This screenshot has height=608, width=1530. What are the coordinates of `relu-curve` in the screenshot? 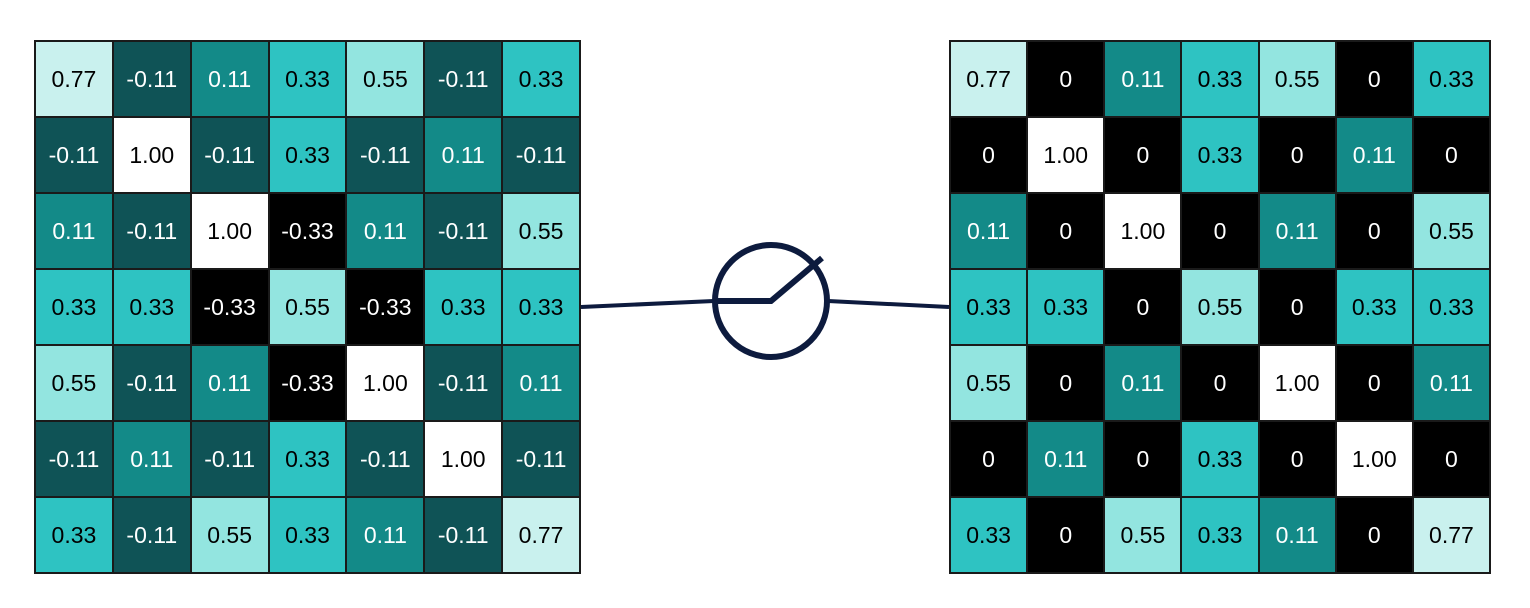 It's located at (769, 279).